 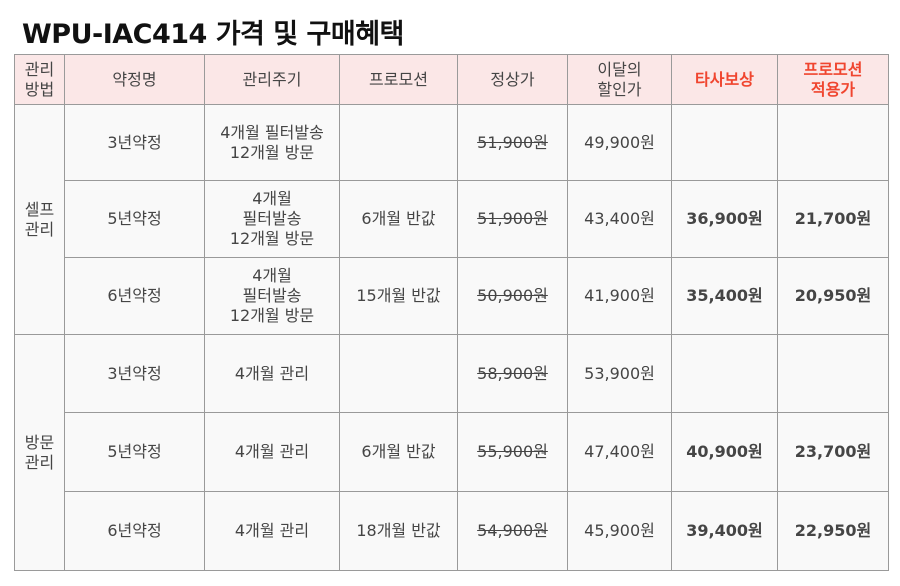 What do you see at coordinates (833, 219) in the screenshot?
I see `promo-price: 21,700원` at bounding box center [833, 219].